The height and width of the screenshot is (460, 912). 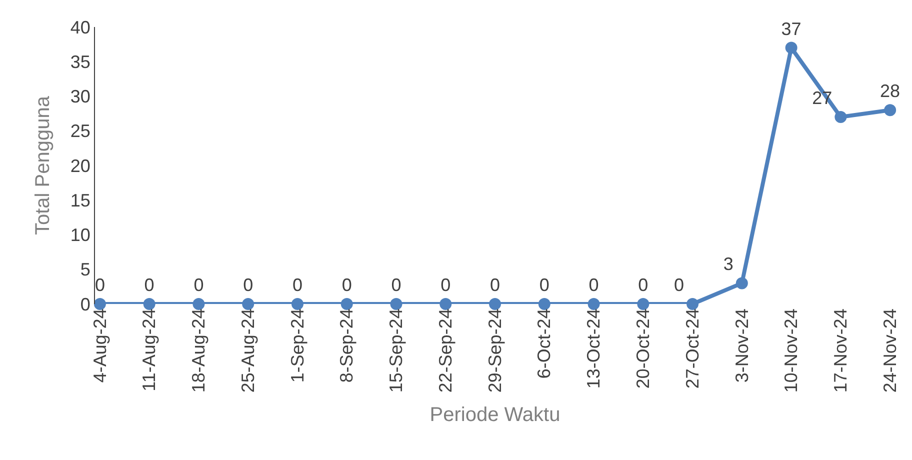 What do you see at coordinates (80, 27) in the screenshot?
I see `y-tick-label: 40` at bounding box center [80, 27].